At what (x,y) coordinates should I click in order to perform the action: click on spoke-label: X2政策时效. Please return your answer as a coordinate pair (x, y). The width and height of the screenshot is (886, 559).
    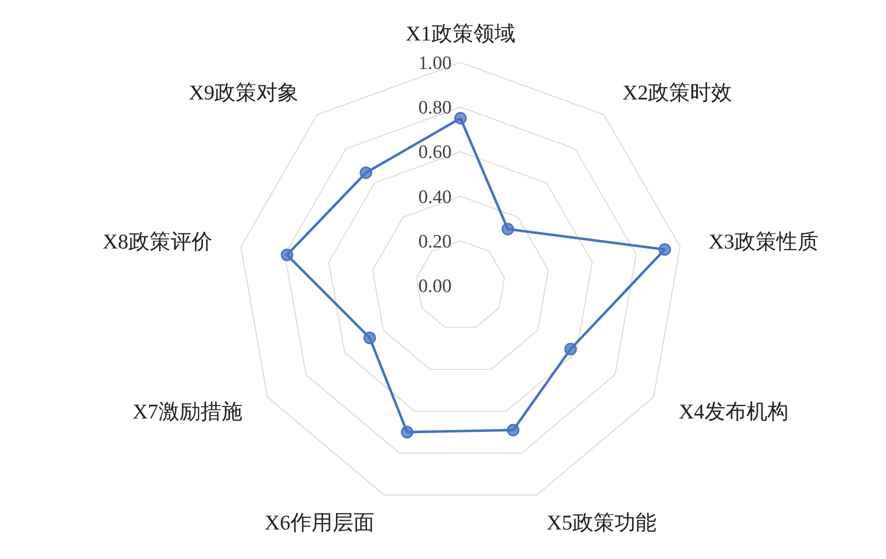
    Looking at the image, I should click on (677, 92).